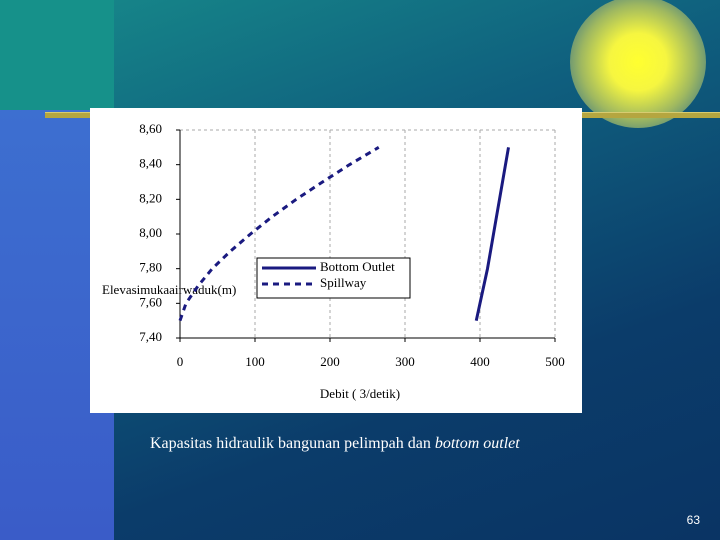  What do you see at coordinates (150, 232) in the screenshot?
I see `y-tick-label: 8,00` at bounding box center [150, 232].